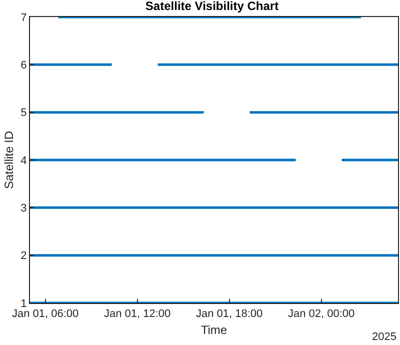 The image size is (400, 345). Describe the element at coordinates (23, 18) in the screenshot. I see `y-tick-label: 7` at that location.